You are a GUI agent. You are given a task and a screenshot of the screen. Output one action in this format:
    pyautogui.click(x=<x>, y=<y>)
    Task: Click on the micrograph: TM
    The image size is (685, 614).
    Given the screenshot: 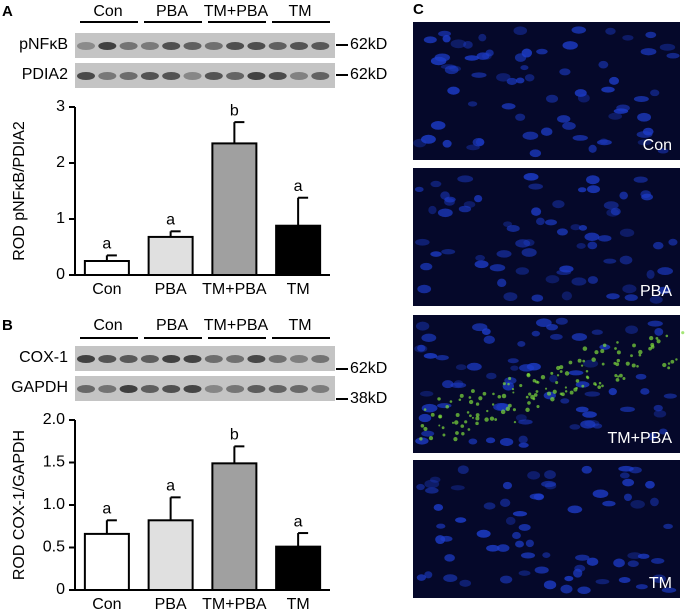 What is the action you would take?
    pyautogui.click(x=546, y=529)
    